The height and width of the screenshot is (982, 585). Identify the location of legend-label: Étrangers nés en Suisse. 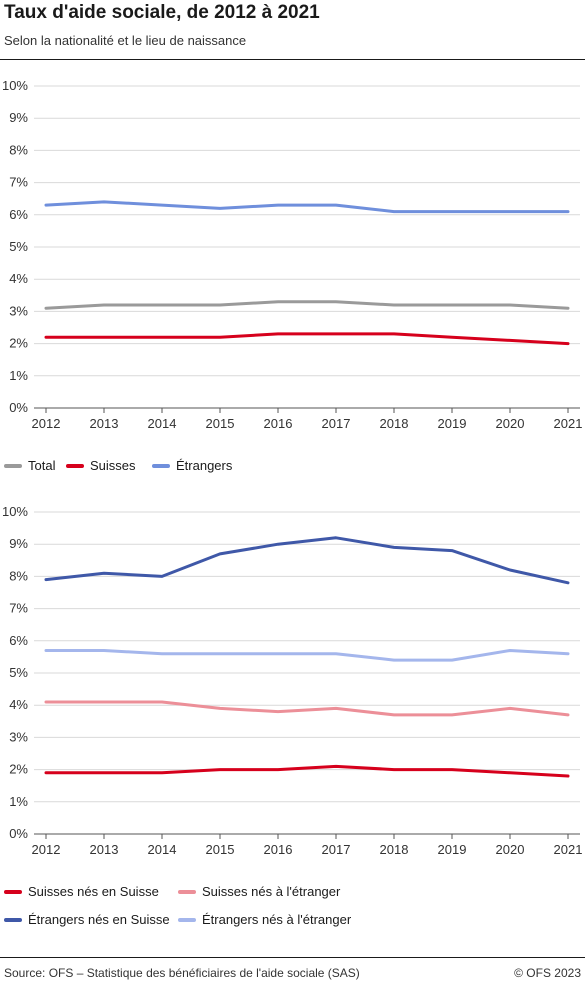
(99, 919).